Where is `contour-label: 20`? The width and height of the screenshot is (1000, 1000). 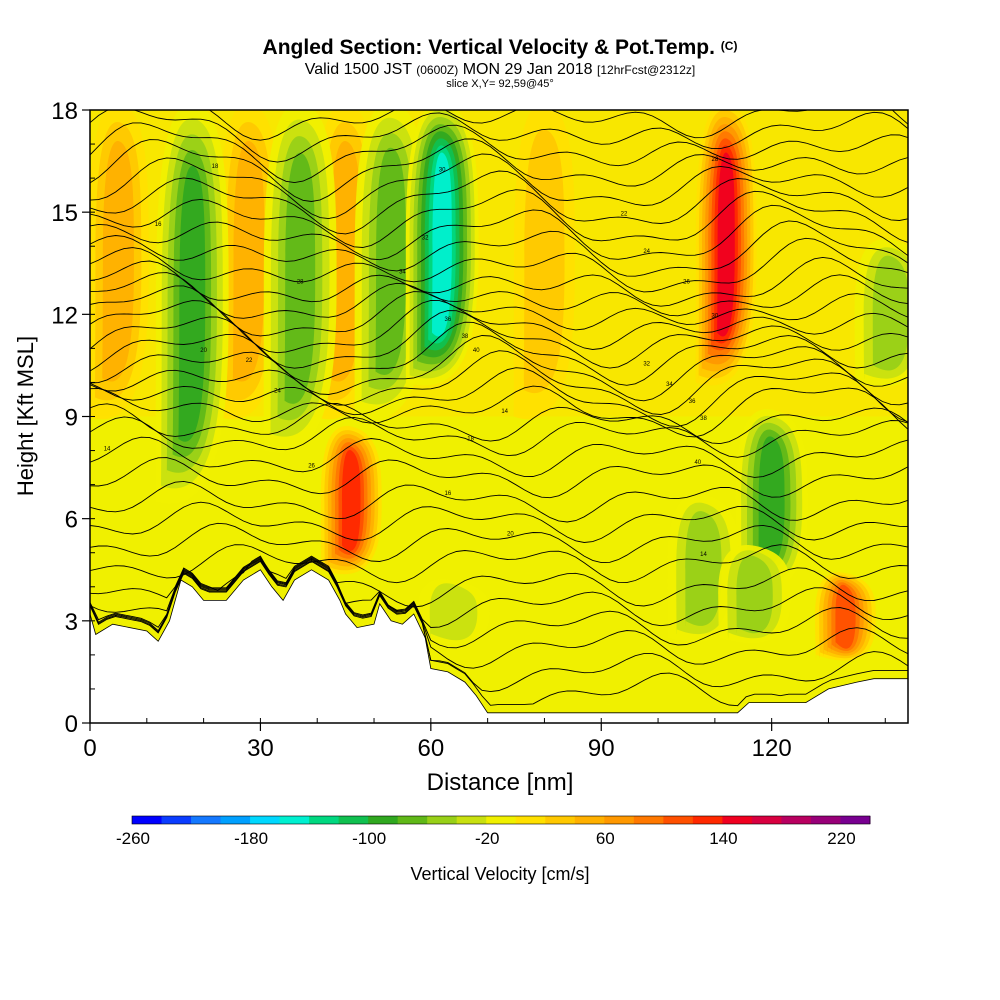 contour-label: 20 is located at coordinates (203, 351).